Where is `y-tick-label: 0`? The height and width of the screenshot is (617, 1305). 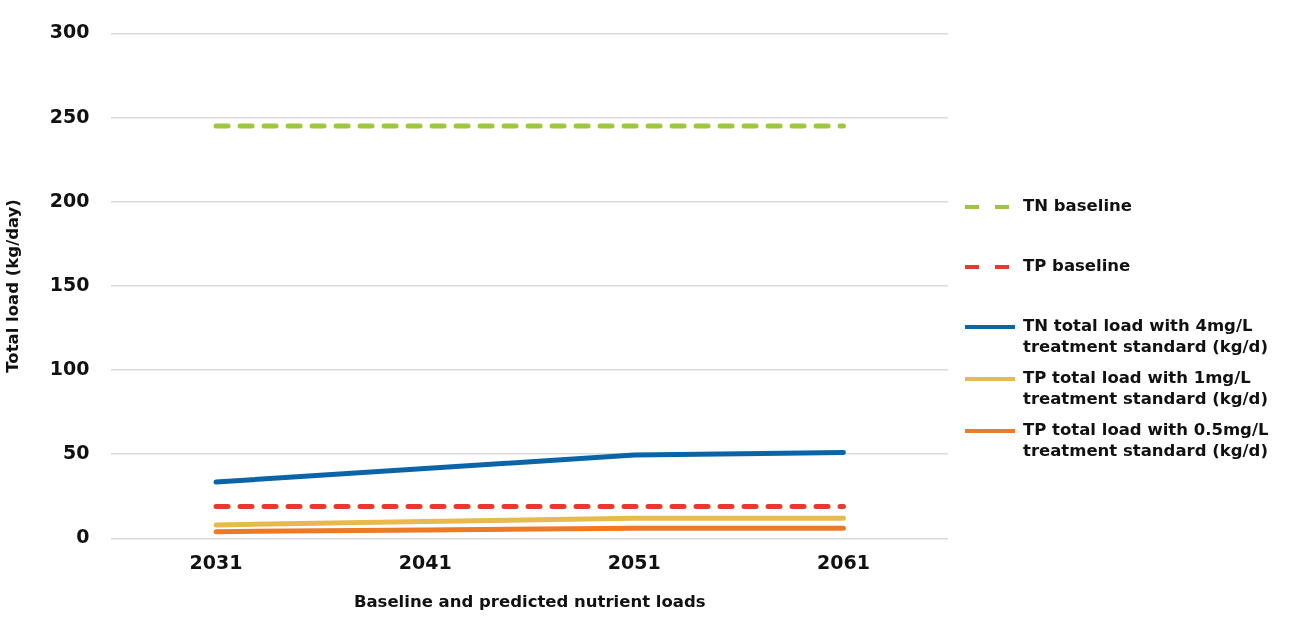 y-tick-label: 0 is located at coordinates (83, 536).